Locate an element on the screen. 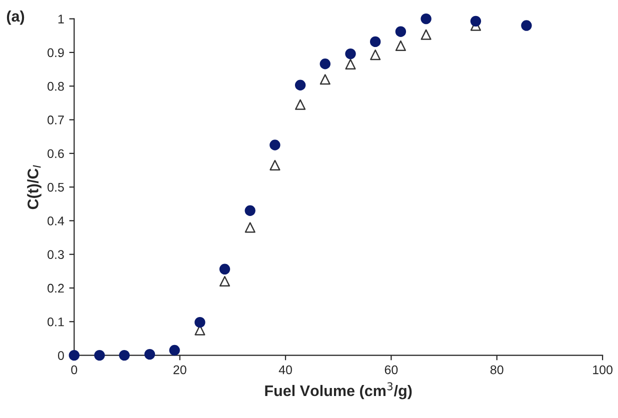 Image resolution: width=618 pixels, height=418 pixels. y-tick-label: 0.4 is located at coordinates (56, 221).